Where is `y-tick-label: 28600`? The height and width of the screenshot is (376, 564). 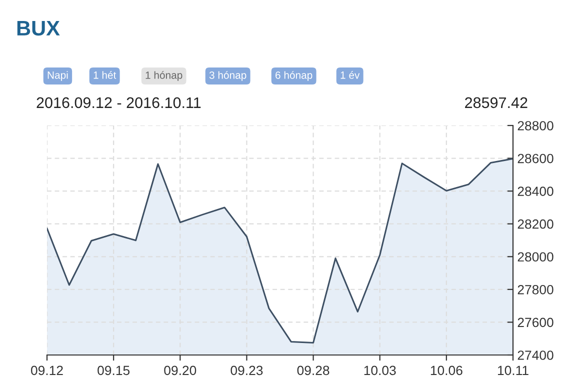
y-tick-label: 28600 is located at coordinates (536, 159).